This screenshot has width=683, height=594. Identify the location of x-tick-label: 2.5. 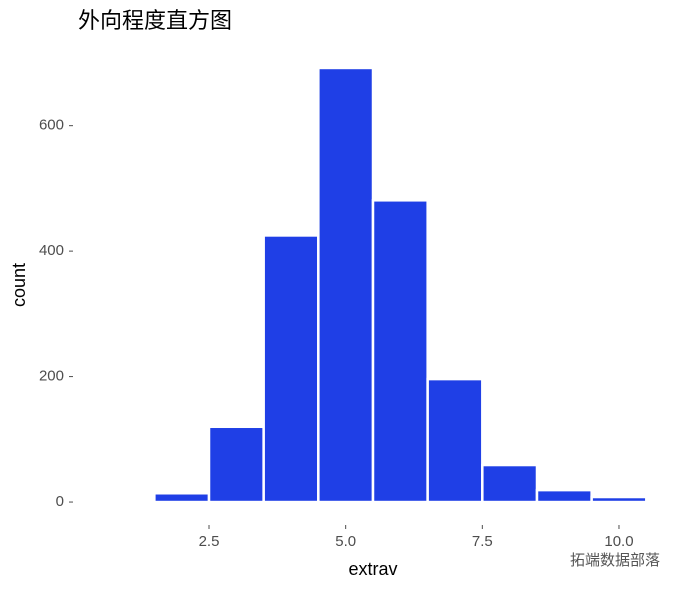
(209, 541).